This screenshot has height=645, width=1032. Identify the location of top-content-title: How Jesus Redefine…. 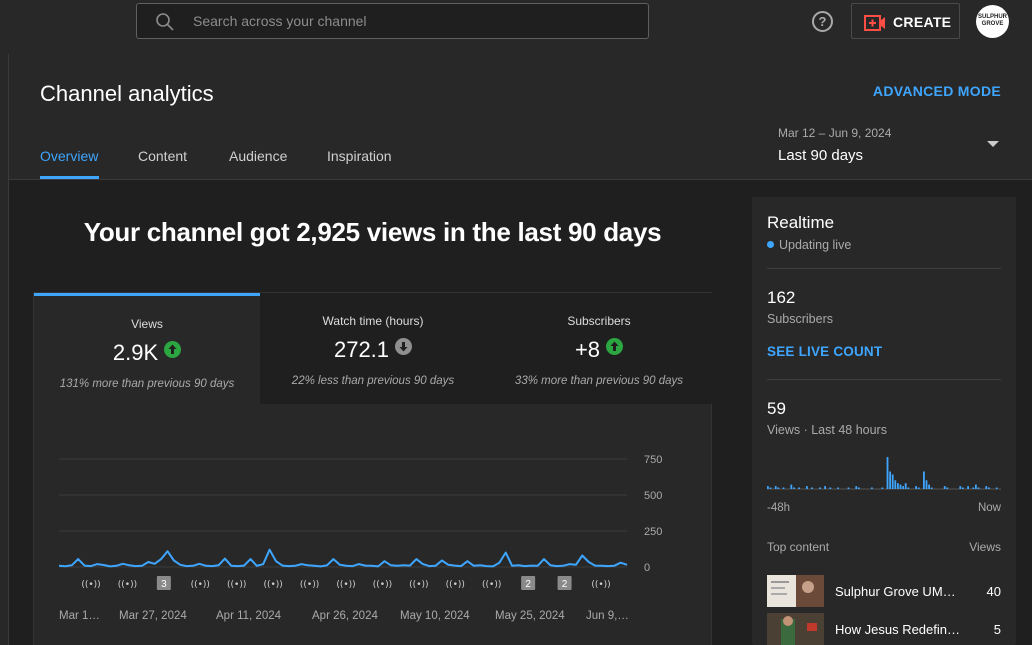
(900, 629).